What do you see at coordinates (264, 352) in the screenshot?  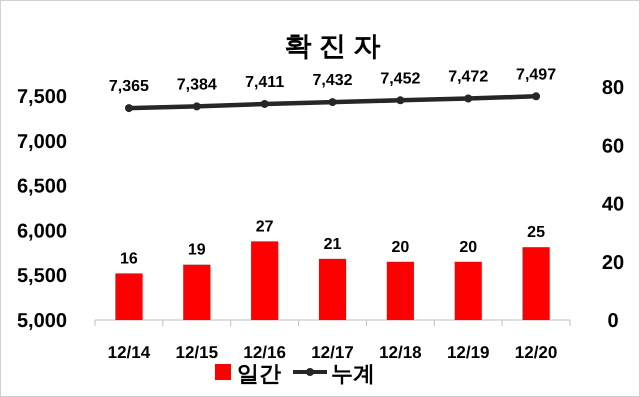 I see `x-tick-label: 12/16` at bounding box center [264, 352].